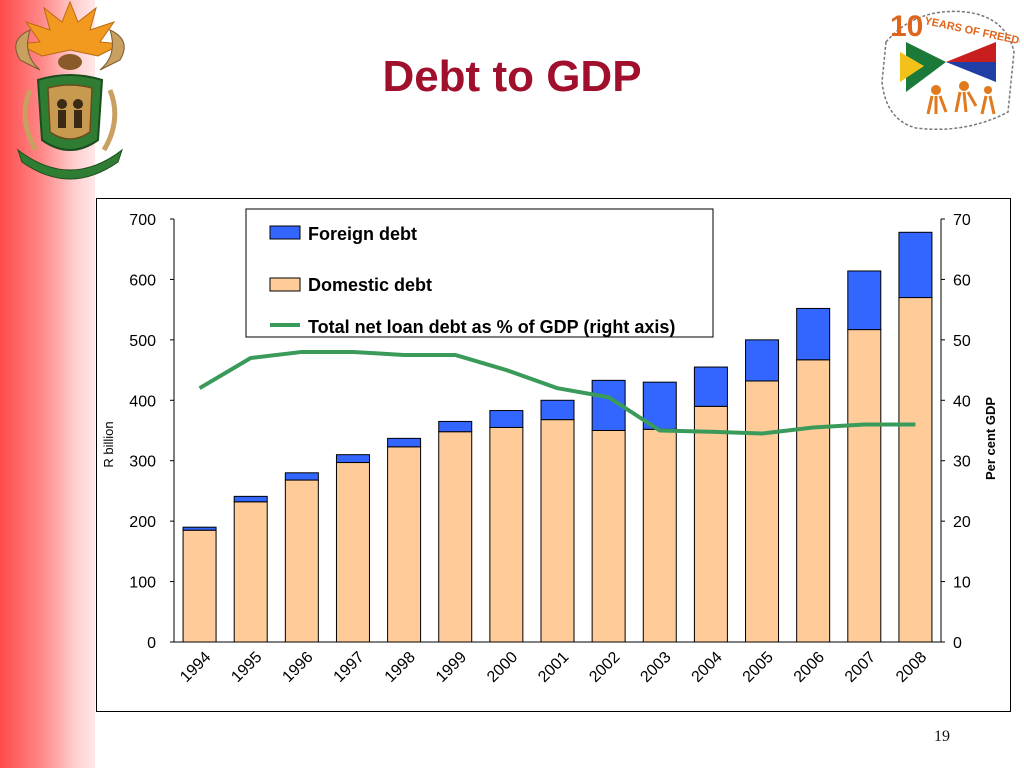  What do you see at coordinates (553, 667) in the screenshot?
I see `x-tick-label: 2001` at bounding box center [553, 667].